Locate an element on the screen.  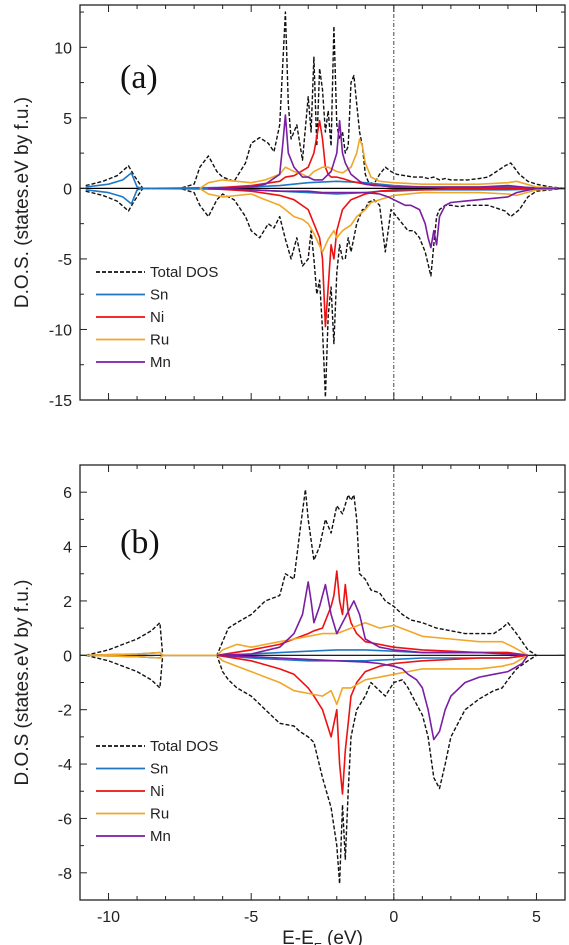
series-ni-spin-up is located at coordinates (372, 613).